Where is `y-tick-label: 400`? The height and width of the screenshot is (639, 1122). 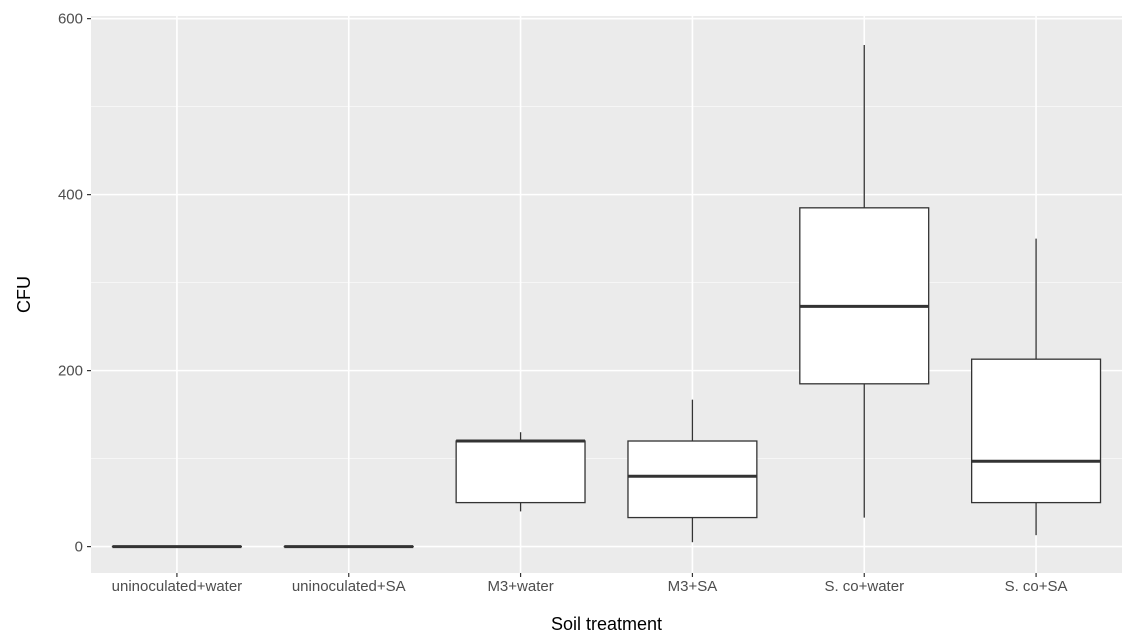
y-tick-label: 400 is located at coordinates (70, 195).